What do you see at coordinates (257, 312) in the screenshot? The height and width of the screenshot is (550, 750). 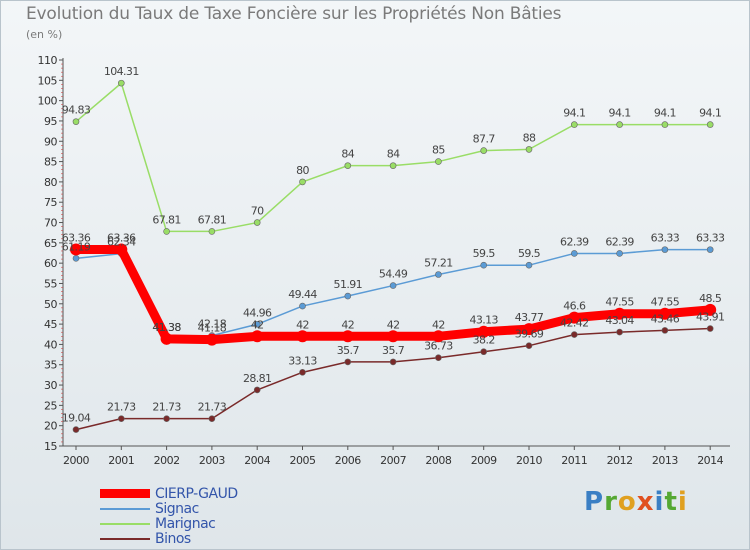 I see `data-label-signac: 44.96` at bounding box center [257, 312].